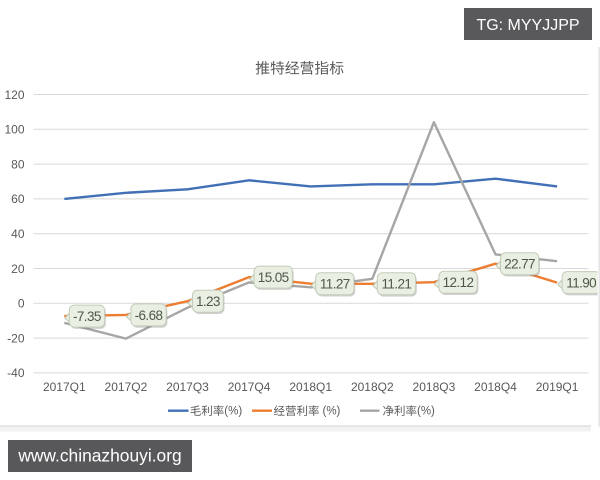 The image size is (600, 480). What do you see at coordinates (149, 315) in the screenshot?
I see `svg-text: -6.68` at bounding box center [149, 315].